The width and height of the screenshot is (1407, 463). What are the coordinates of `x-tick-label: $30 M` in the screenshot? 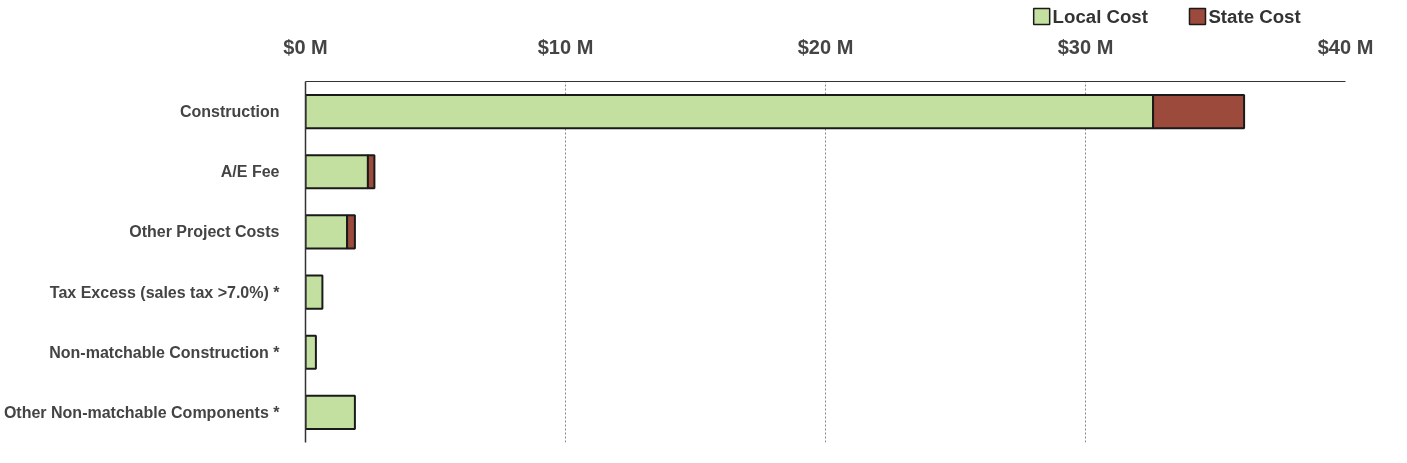 It's located at (1085, 46).